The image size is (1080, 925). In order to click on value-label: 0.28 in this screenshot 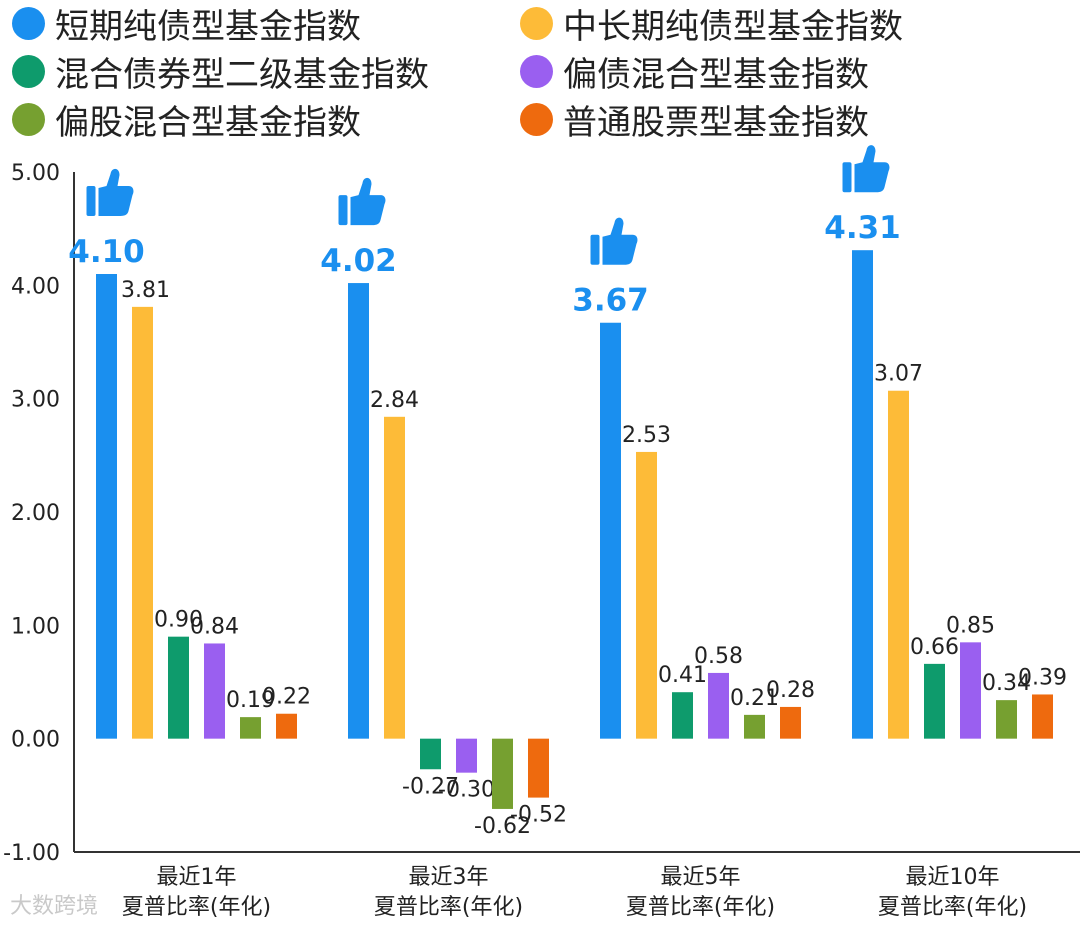, I will do `click(790, 690)`.